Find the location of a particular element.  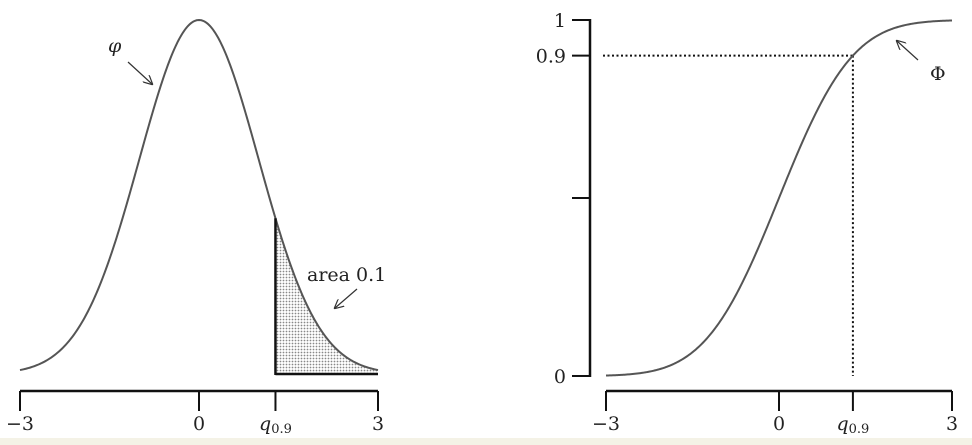

right-x-tick-label: q0.9 is located at coordinates (852, 425).